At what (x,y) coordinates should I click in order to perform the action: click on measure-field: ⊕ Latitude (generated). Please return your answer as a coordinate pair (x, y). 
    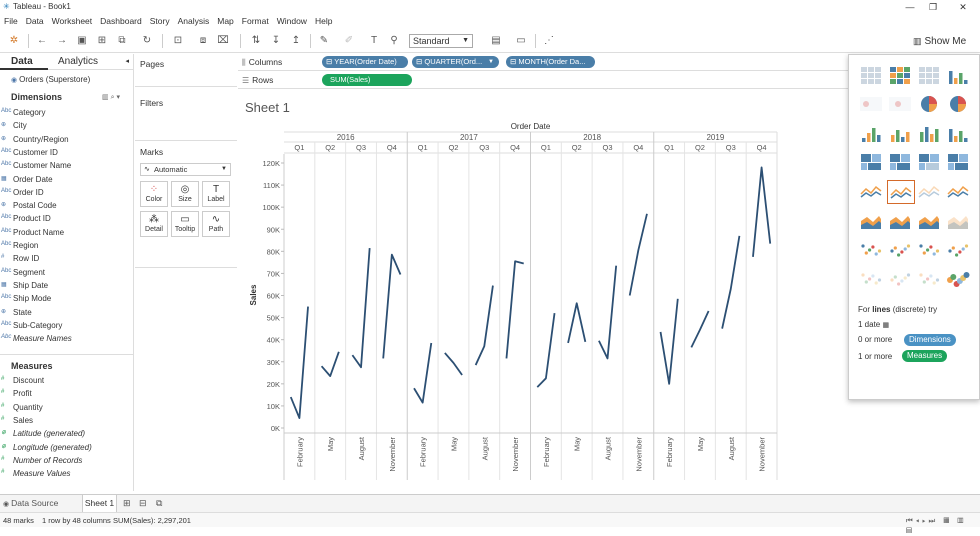
    Looking at the image, I should click on (43, 433).